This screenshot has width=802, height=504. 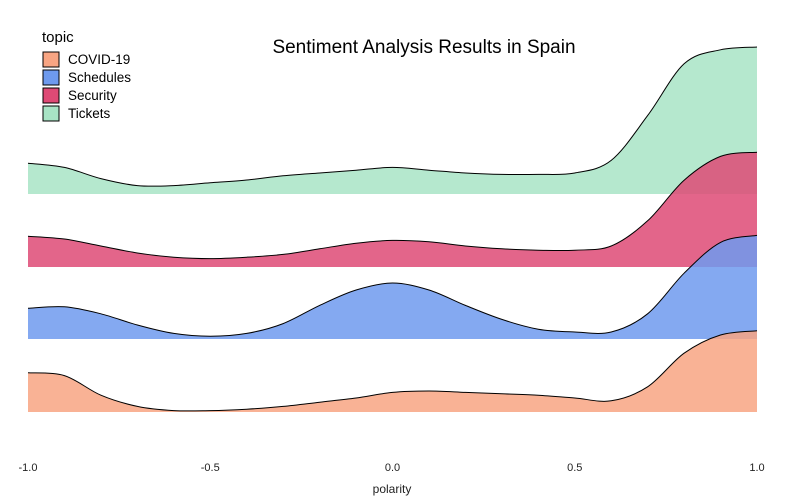 What do you see at coordinates (58, 37) in the screenshot?
I see `legend-title: topic` at bounding box center [58, 37].